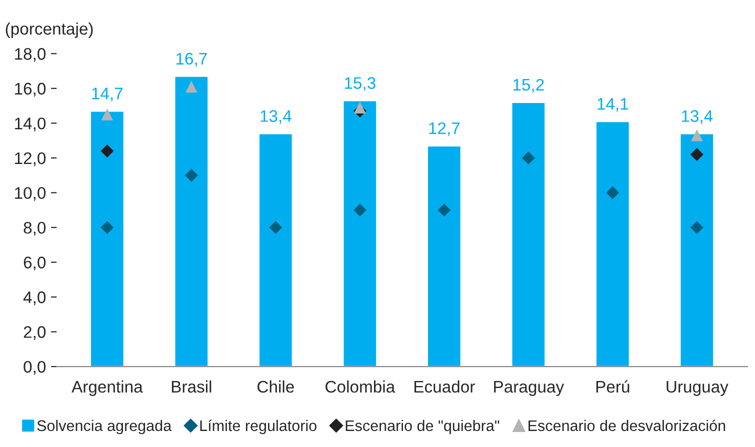 This screenshot has width=755, height=447. Describe the element at coordinates (613, 386) in the screenshot. I see `x-tick-label: Perú` at that location.